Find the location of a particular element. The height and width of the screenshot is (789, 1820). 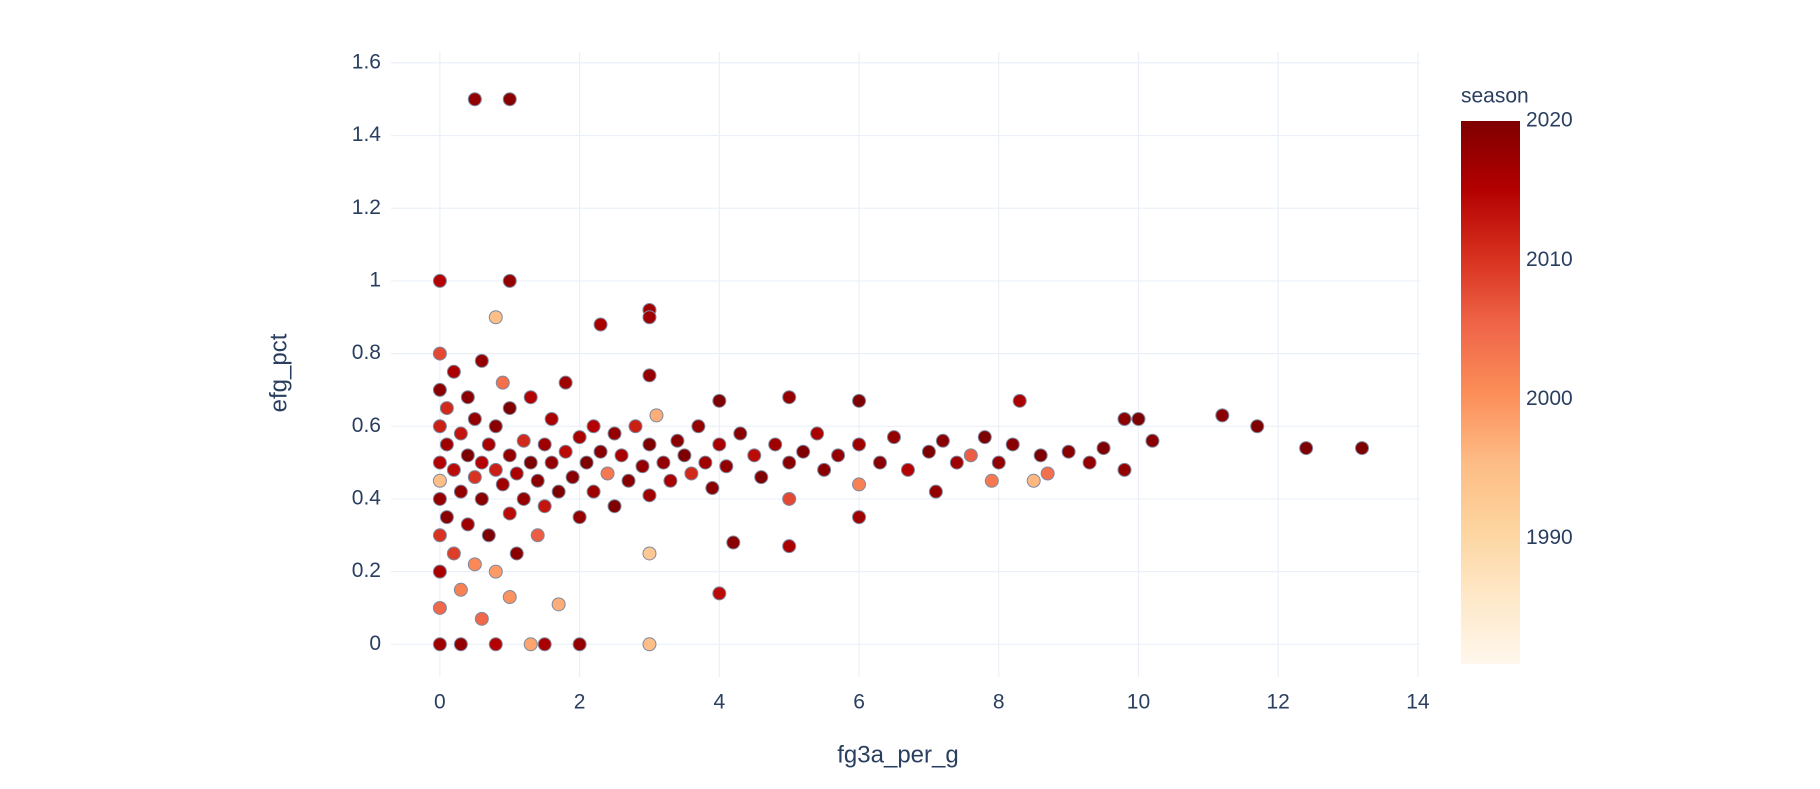

y-tick-label: 0.2 is located at coordinates (366, 570).